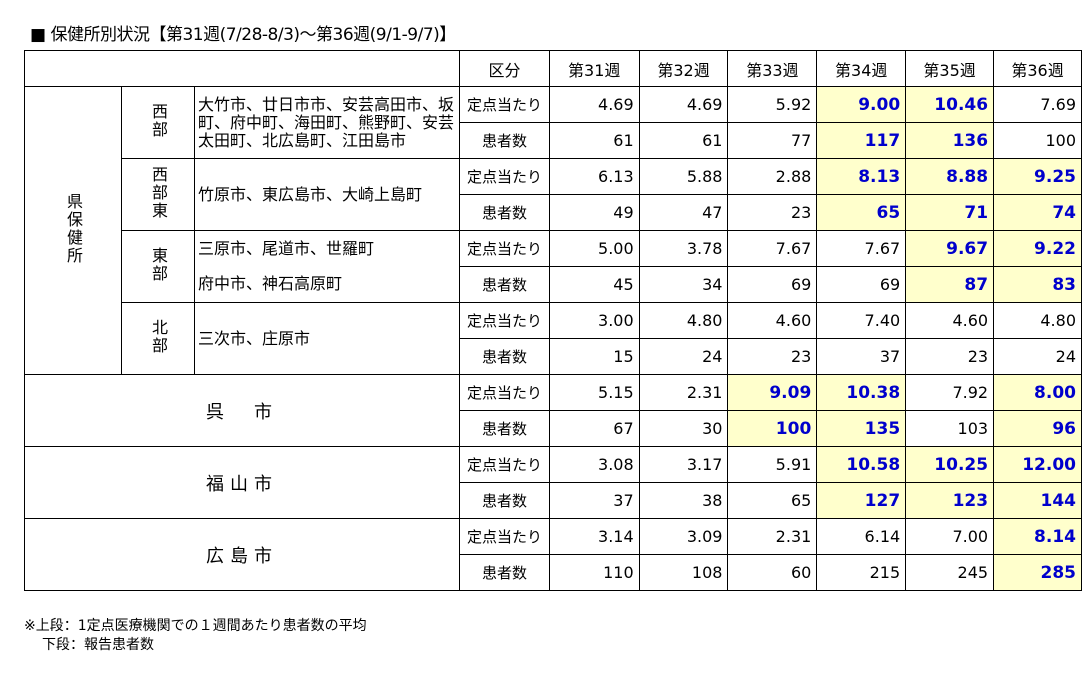  What do you see at coordinates (861, 284) in the screenshot?
I see `count-w4: 69` at bounding box center [861, 284].